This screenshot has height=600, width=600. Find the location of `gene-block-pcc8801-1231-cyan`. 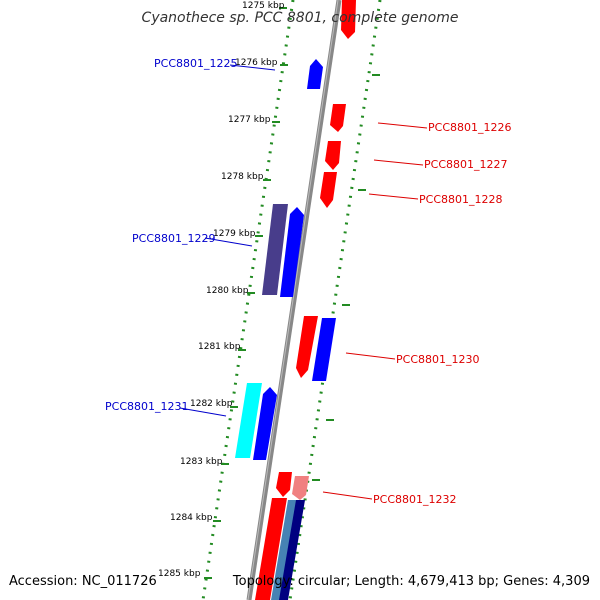

gene-block-pcc8801-1231-cyan is located at coordinates (248, 420).